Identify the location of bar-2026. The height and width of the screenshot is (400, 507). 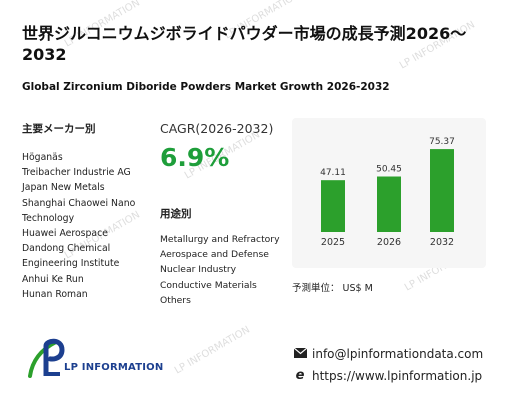
(389, 204).